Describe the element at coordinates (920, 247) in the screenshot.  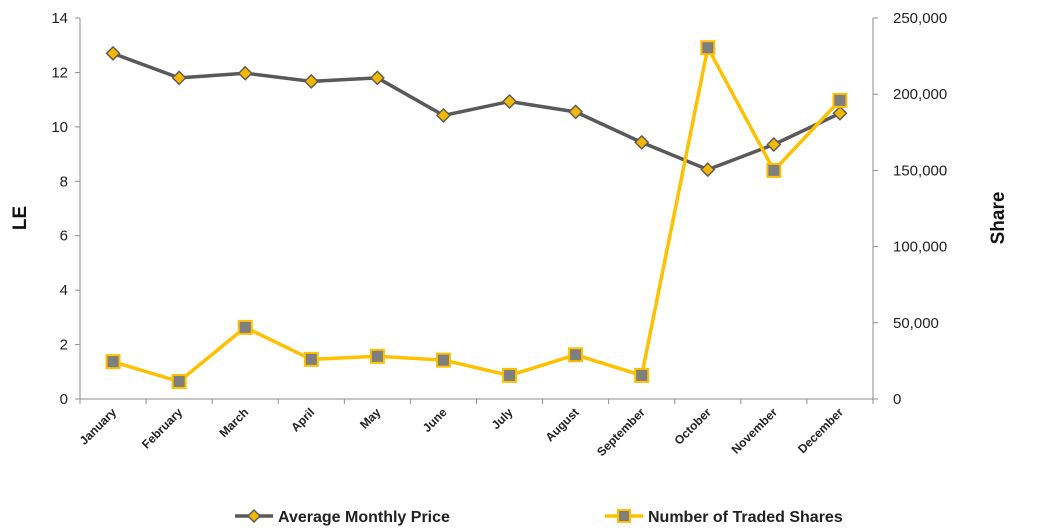
I see `y2-tick-label: 100,000` at that location.